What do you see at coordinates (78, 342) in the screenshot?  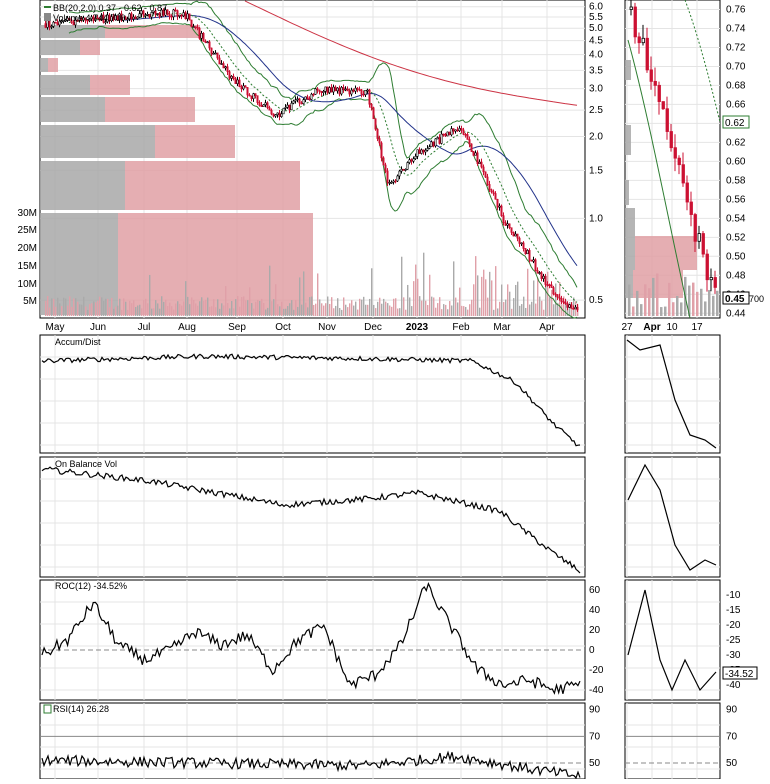 I see `accum-dist-label: Accum/Dist` at bounding box center [78, 342].